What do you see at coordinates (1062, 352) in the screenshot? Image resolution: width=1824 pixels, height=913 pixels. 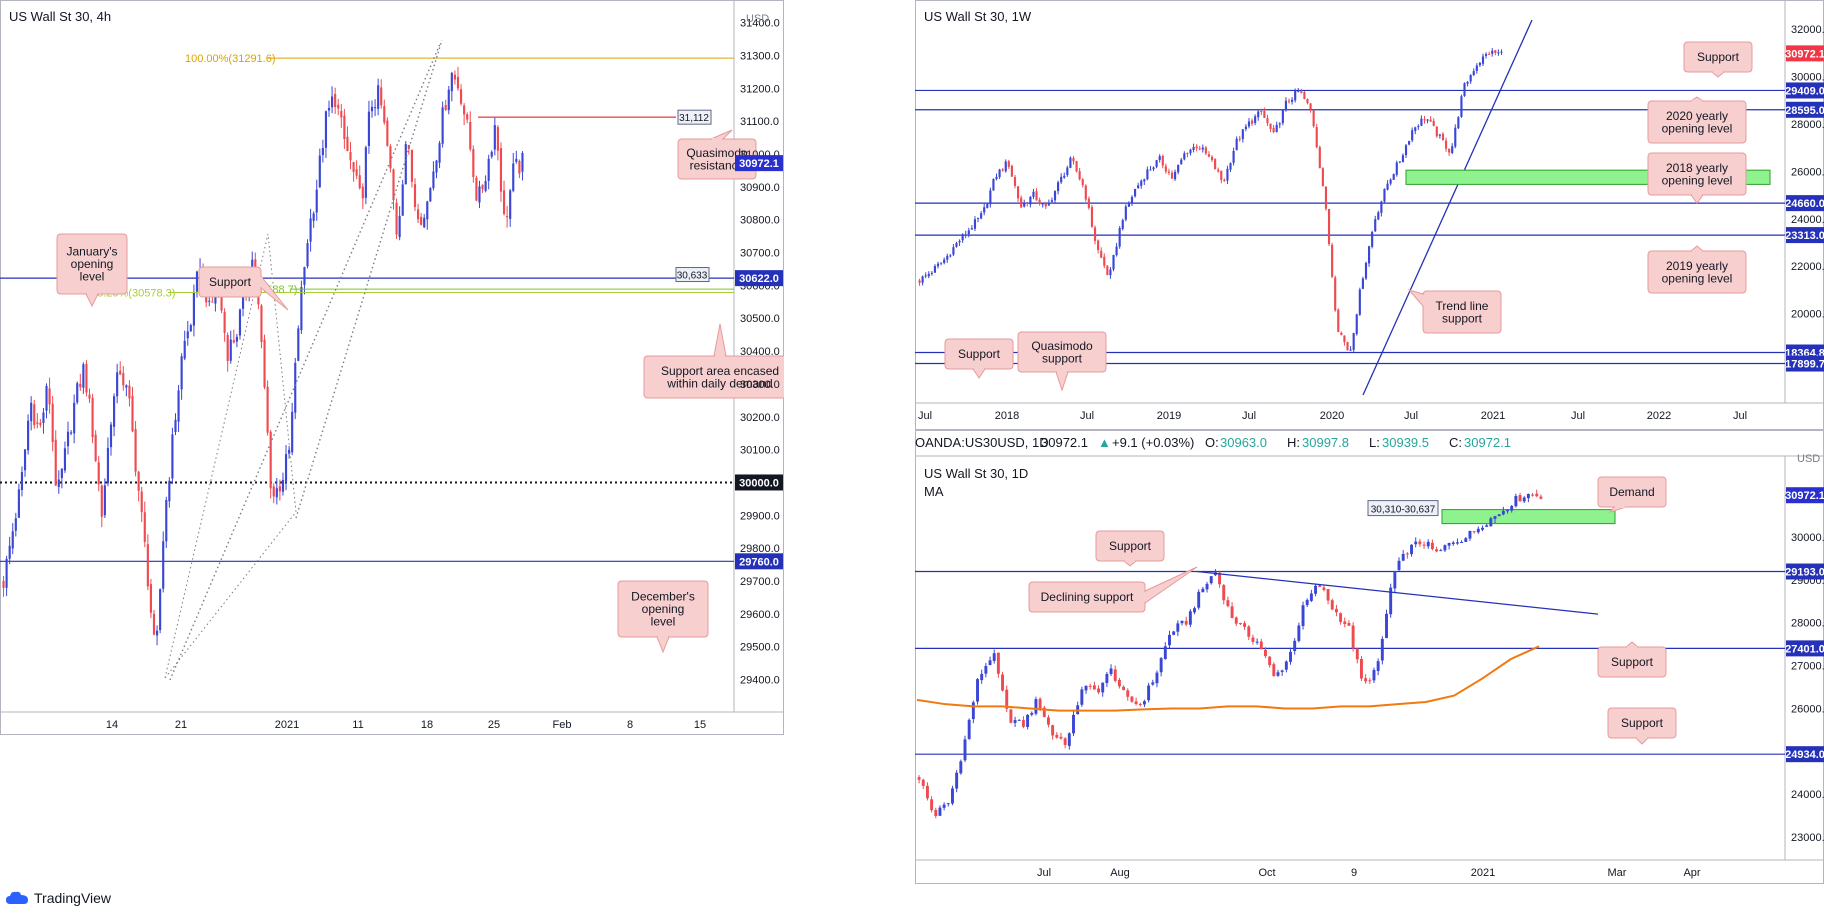 I see `quasimodo-support-callout-box` at bounding box center [1062, 352].